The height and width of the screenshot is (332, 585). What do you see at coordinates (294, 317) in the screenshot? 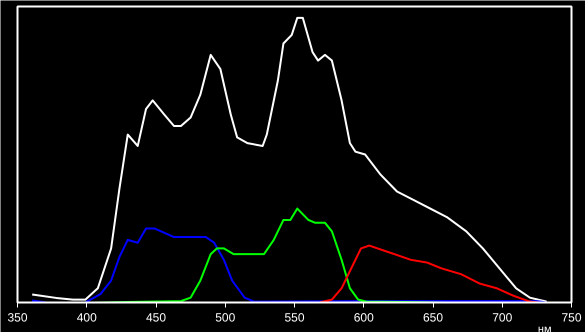
I see `x-tick-label: 550` at bounding box center [294, 317].